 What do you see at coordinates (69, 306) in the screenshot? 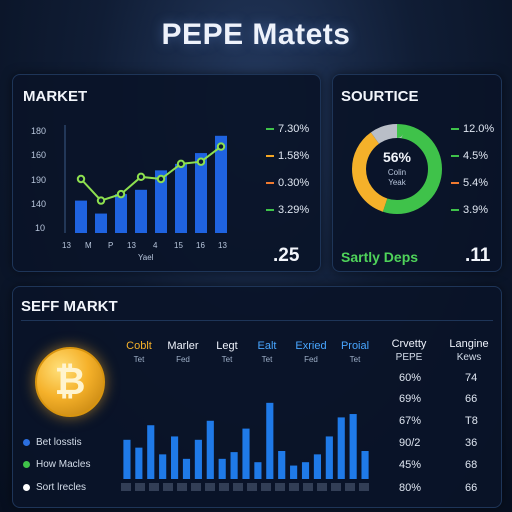
I see `bottom-title: SEFF MARKT` at bounding box center [69, 306].